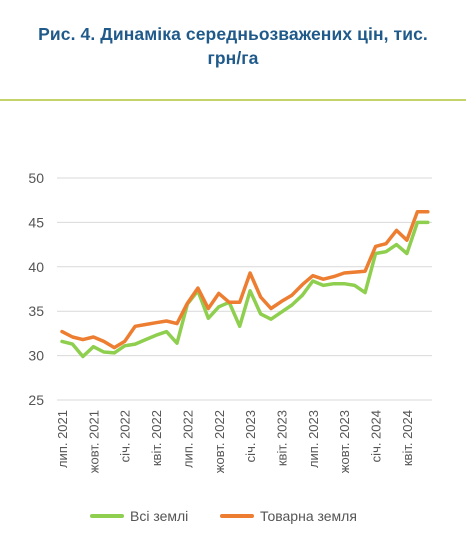  Describe the element at coordinates (223, 516) in the screenshot. I see `legend: Всі землі Товарна земля` at that location.